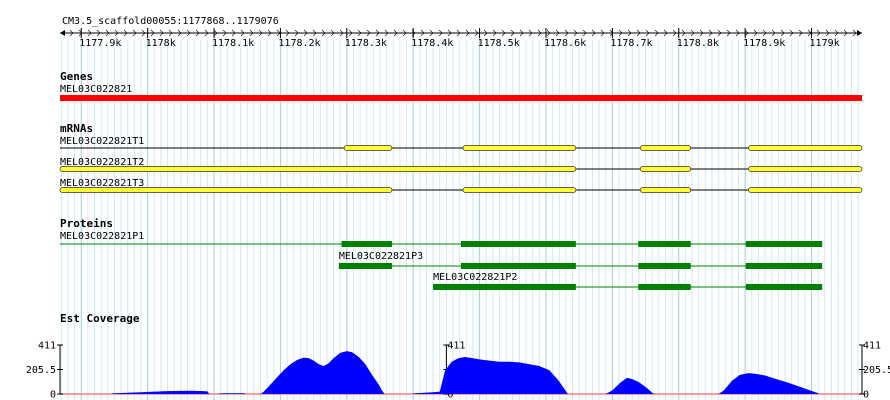 The height and width of the screenshot is (400, 890). Describe the element at coordinates (102, 236) in the screenshot. I see `protein-label-p1: MEL03C022821P1` at that location.